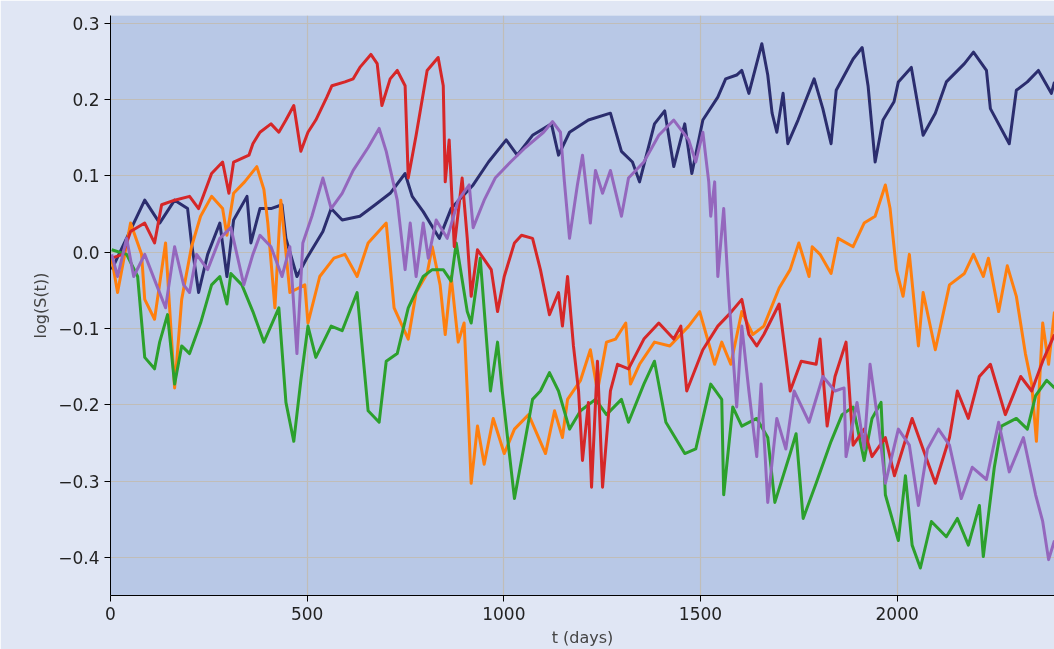 The height and width of the screenshot is (649, 1054). What do you see at coordinates (79, 481) in the screenshot?
I see `y-tick-label: −0.3` at bounding box center [79, 481].